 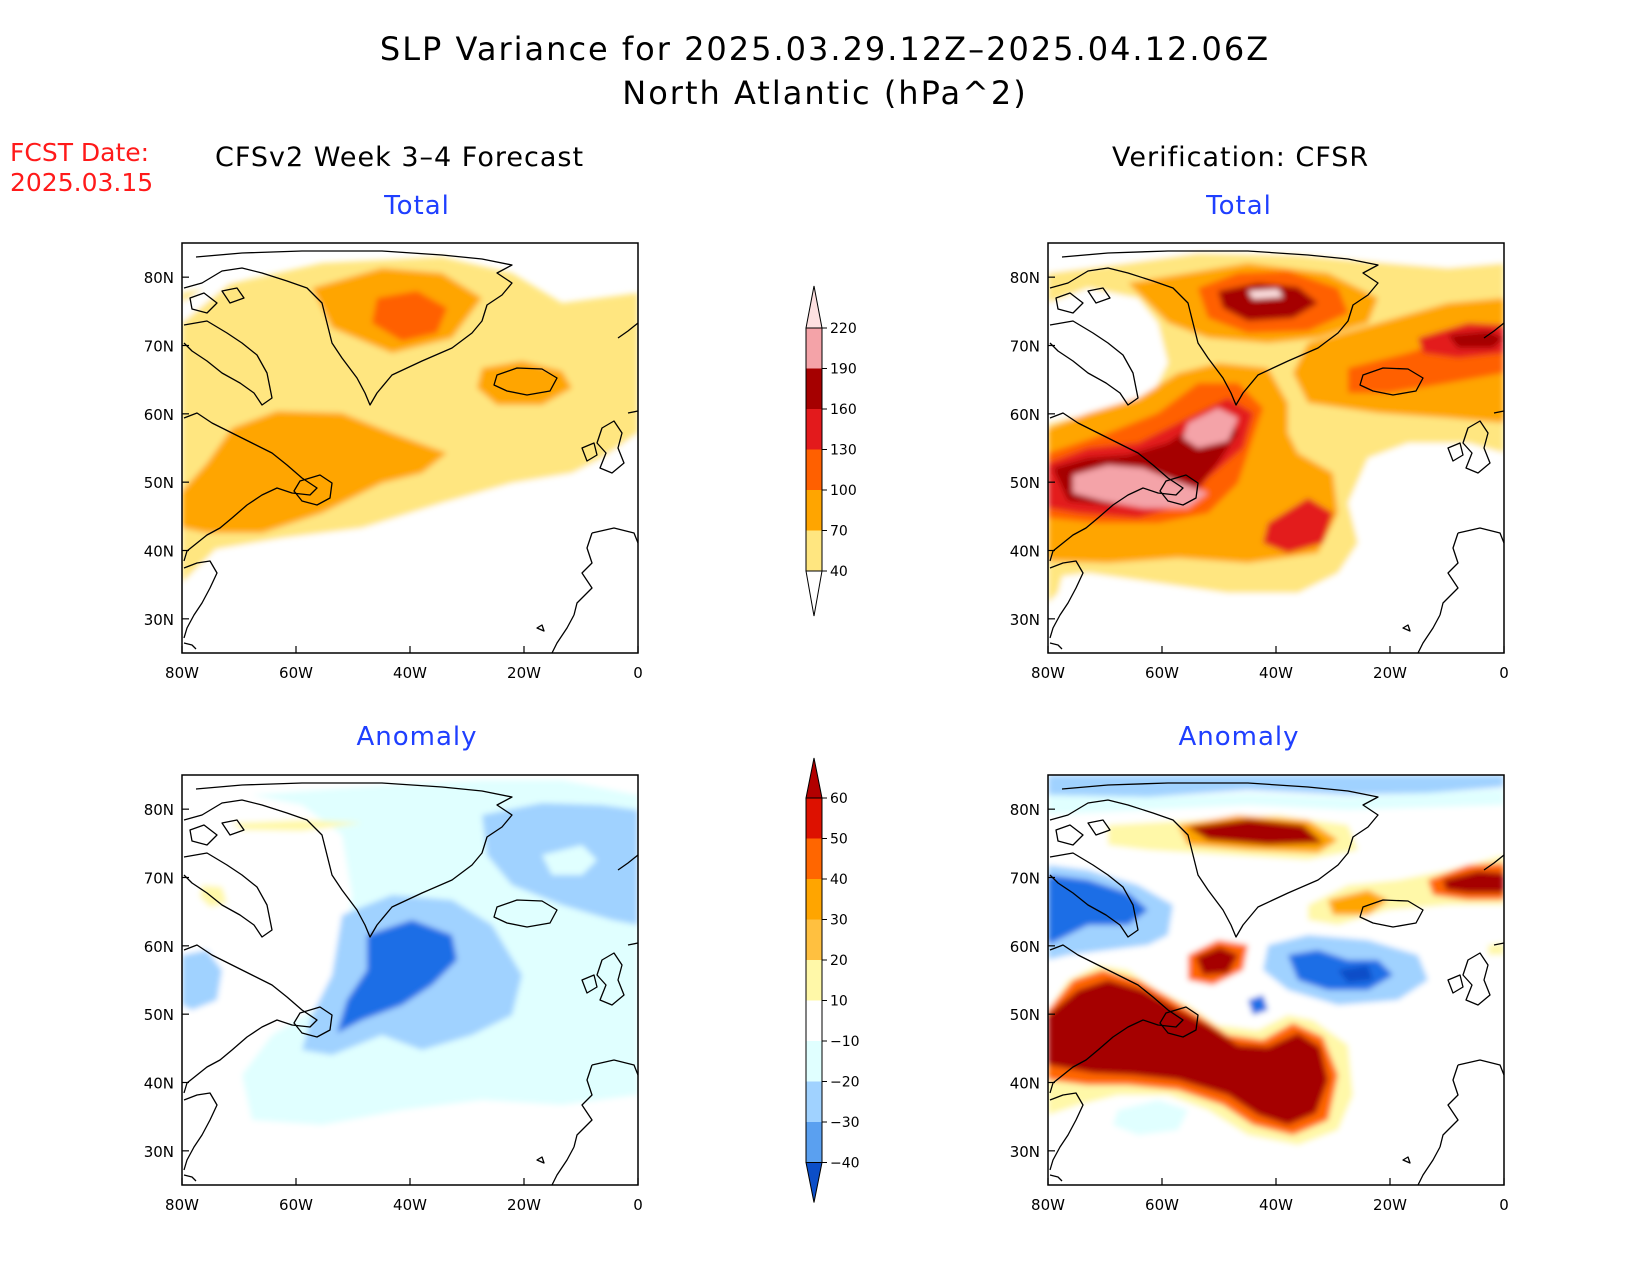 I want to click on colorbar-label: 30, so click(x=839, y=921).